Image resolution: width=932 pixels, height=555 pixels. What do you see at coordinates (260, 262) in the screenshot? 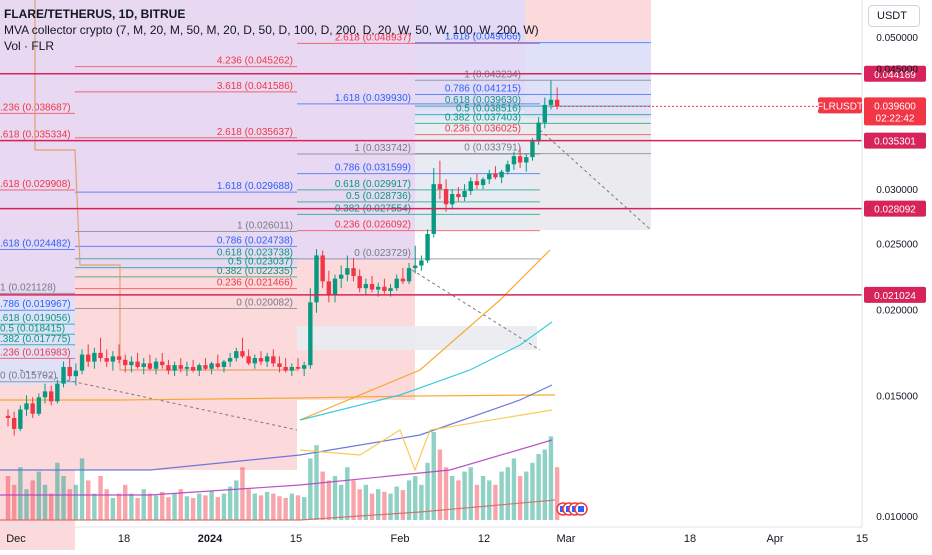
I see `fib-label: 0.5 (0.023037)` at bounding box center [260, 262].